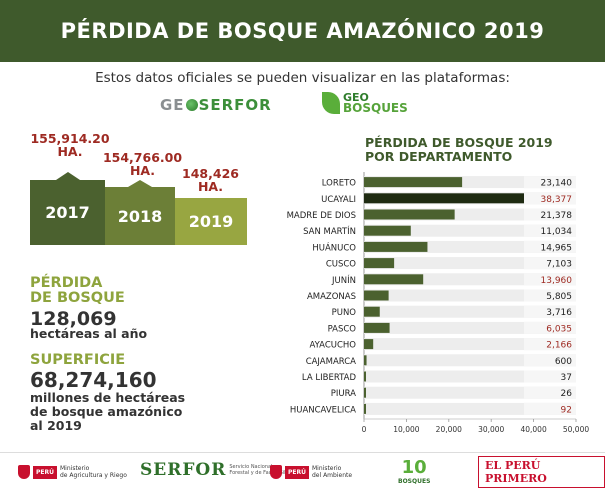  Describe the element at coordinates (334, 247) in the screenshot. I see `category-label: HUÁNUCO` at that location.